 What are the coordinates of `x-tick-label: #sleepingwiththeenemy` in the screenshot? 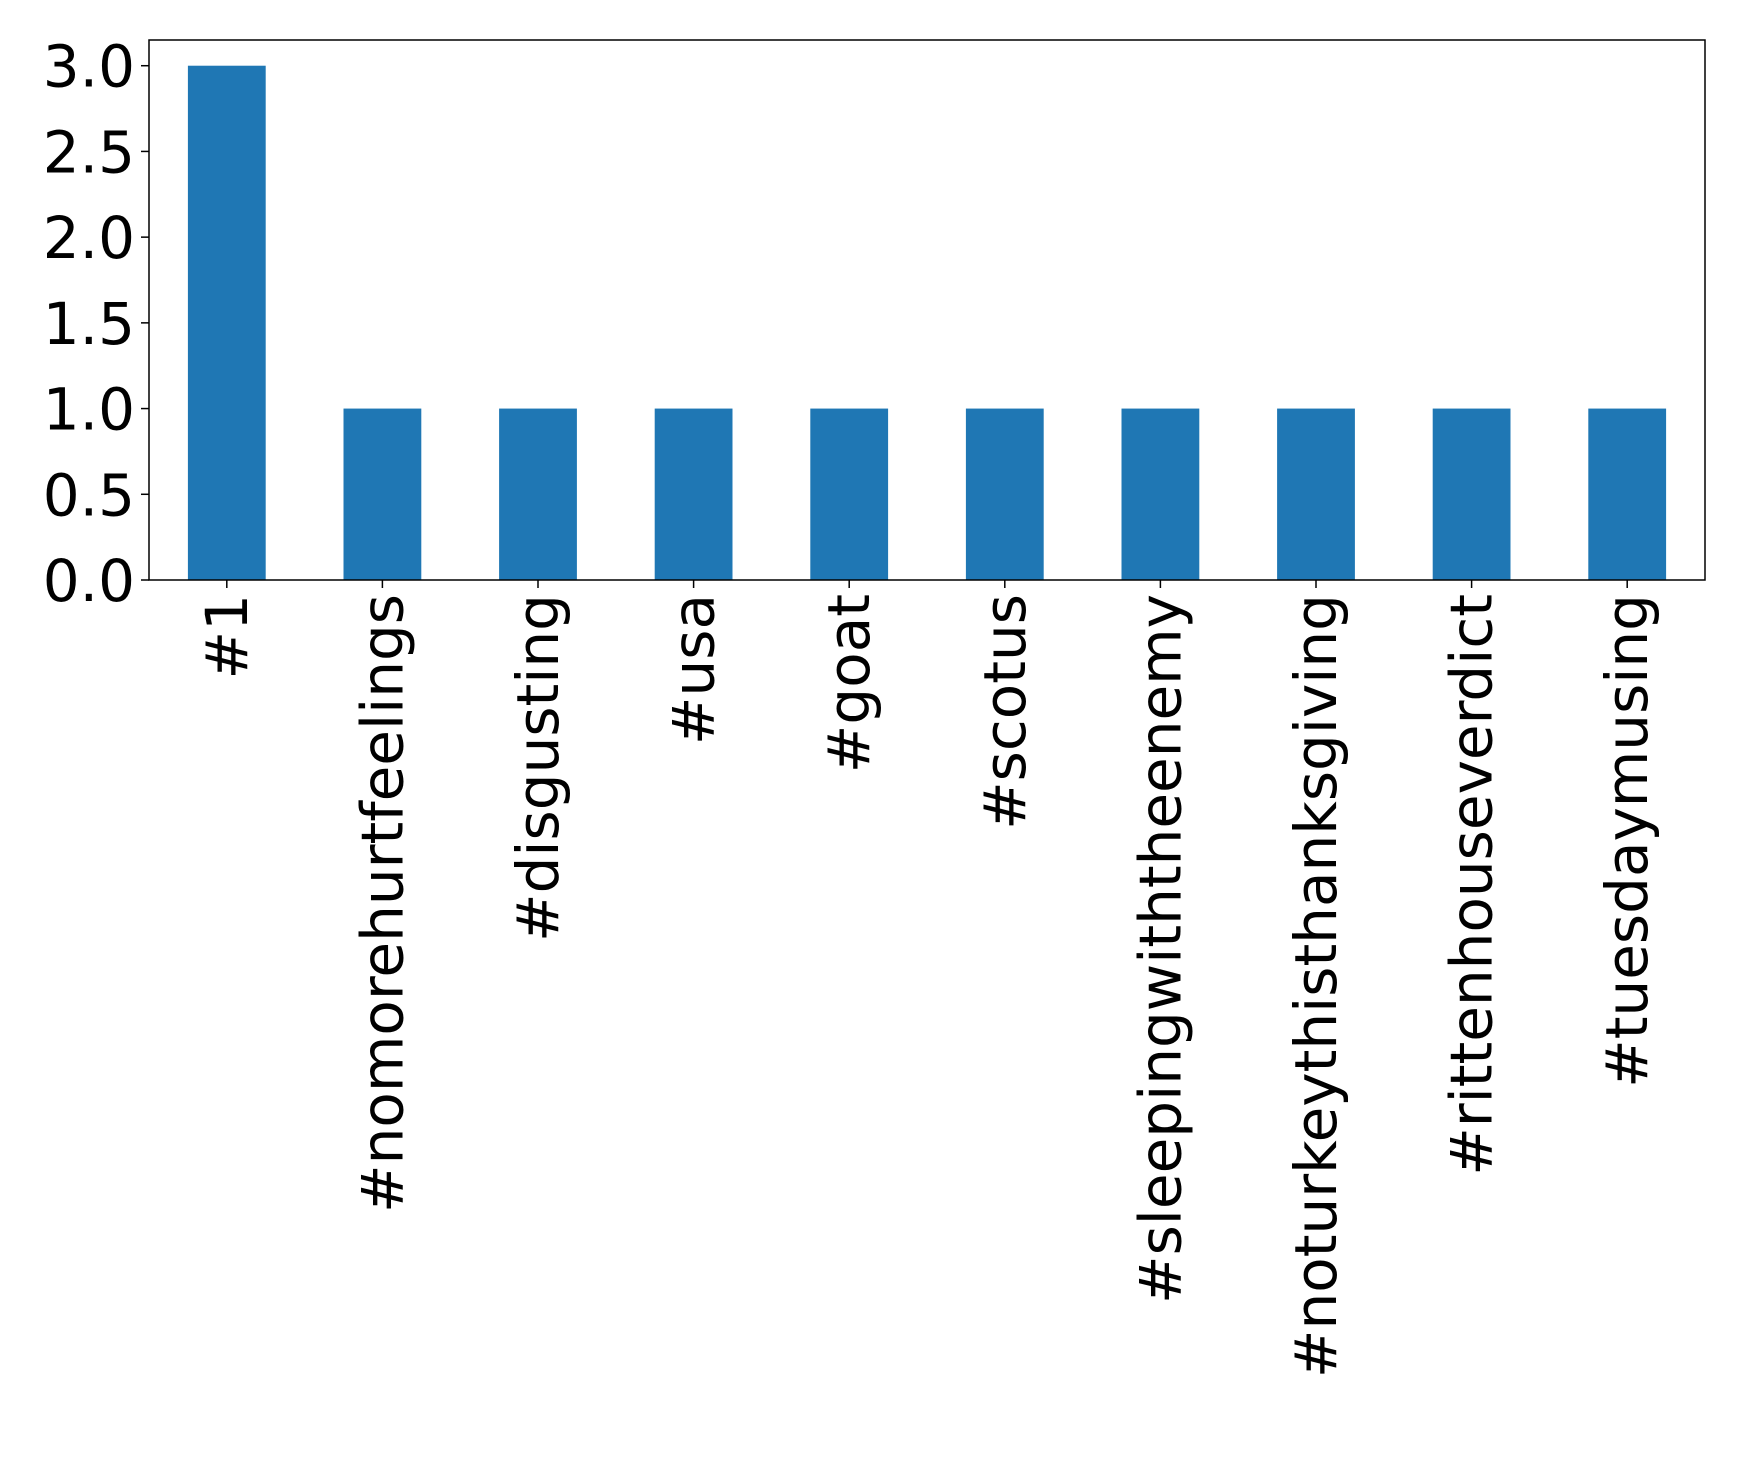 It's located at (1160, 949).